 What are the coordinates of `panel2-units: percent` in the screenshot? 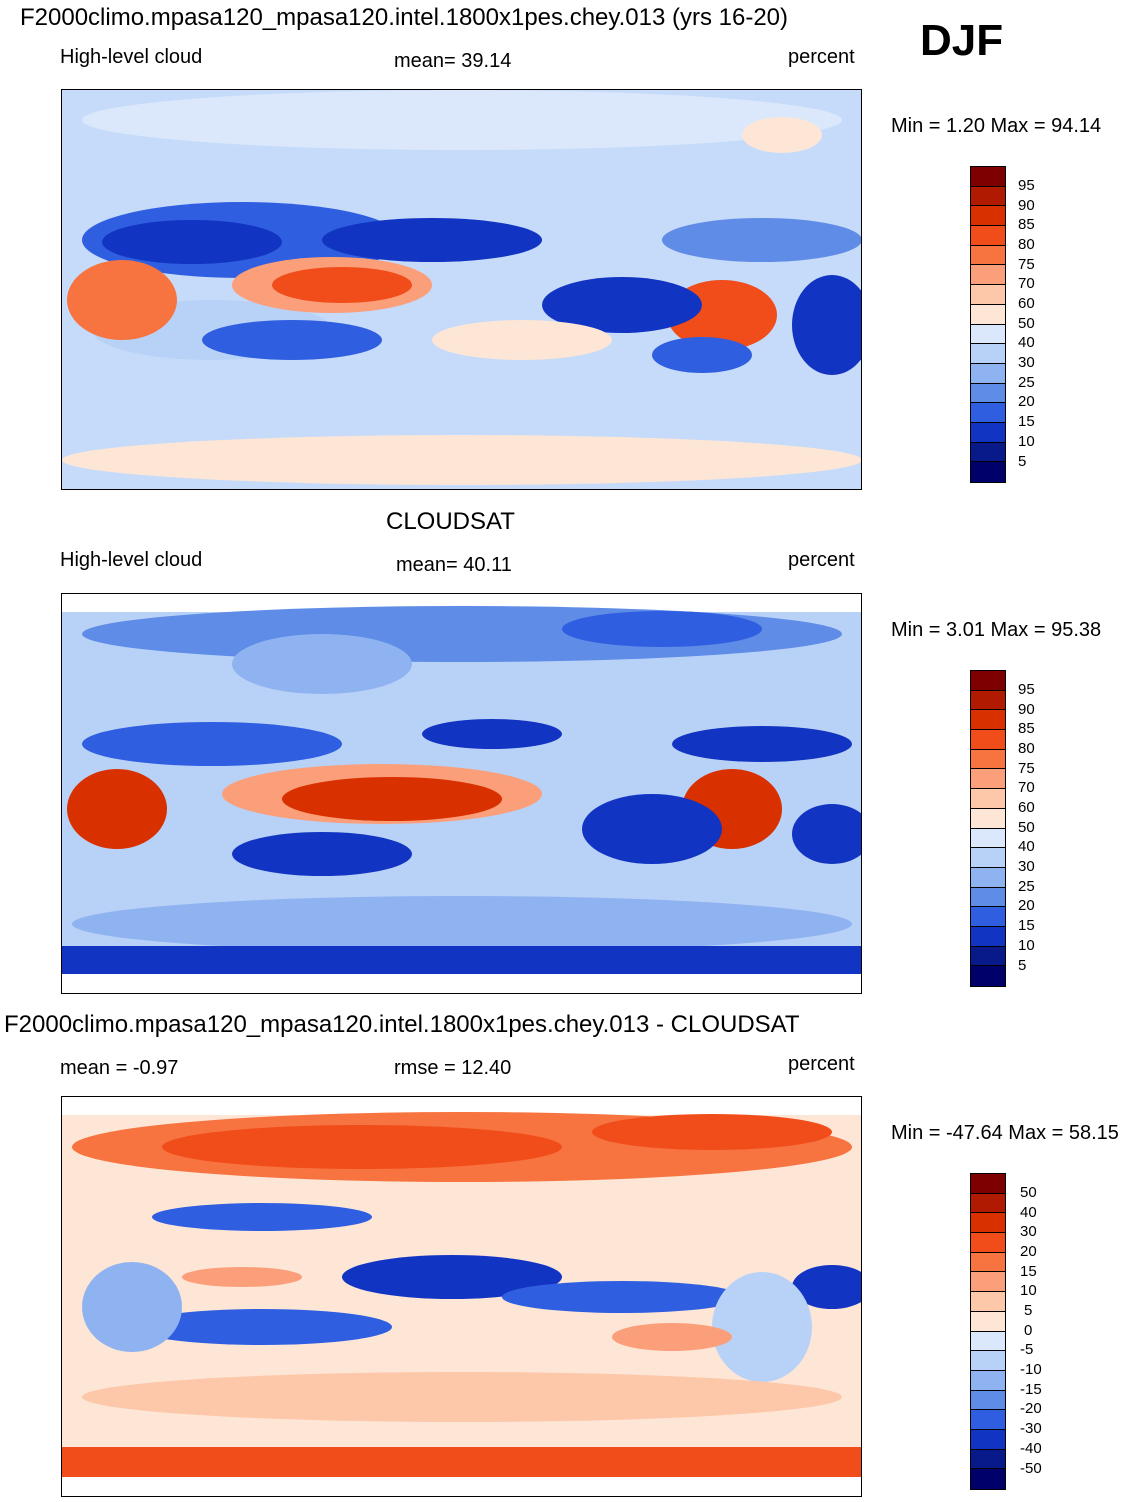 It's located at (821, 560).